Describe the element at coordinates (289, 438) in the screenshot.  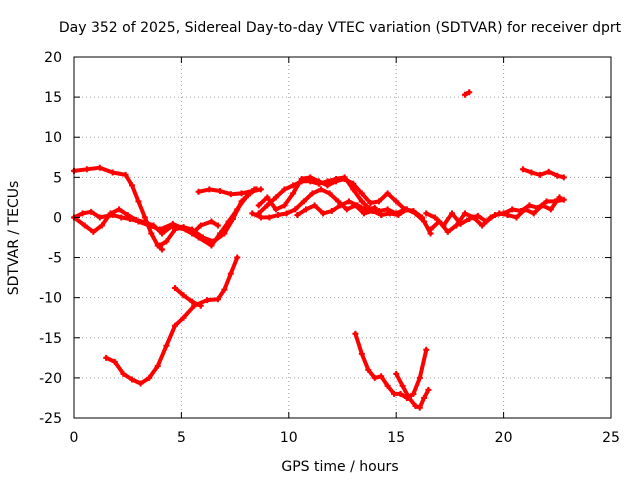
I see `x-tick-label: 10` at that location.